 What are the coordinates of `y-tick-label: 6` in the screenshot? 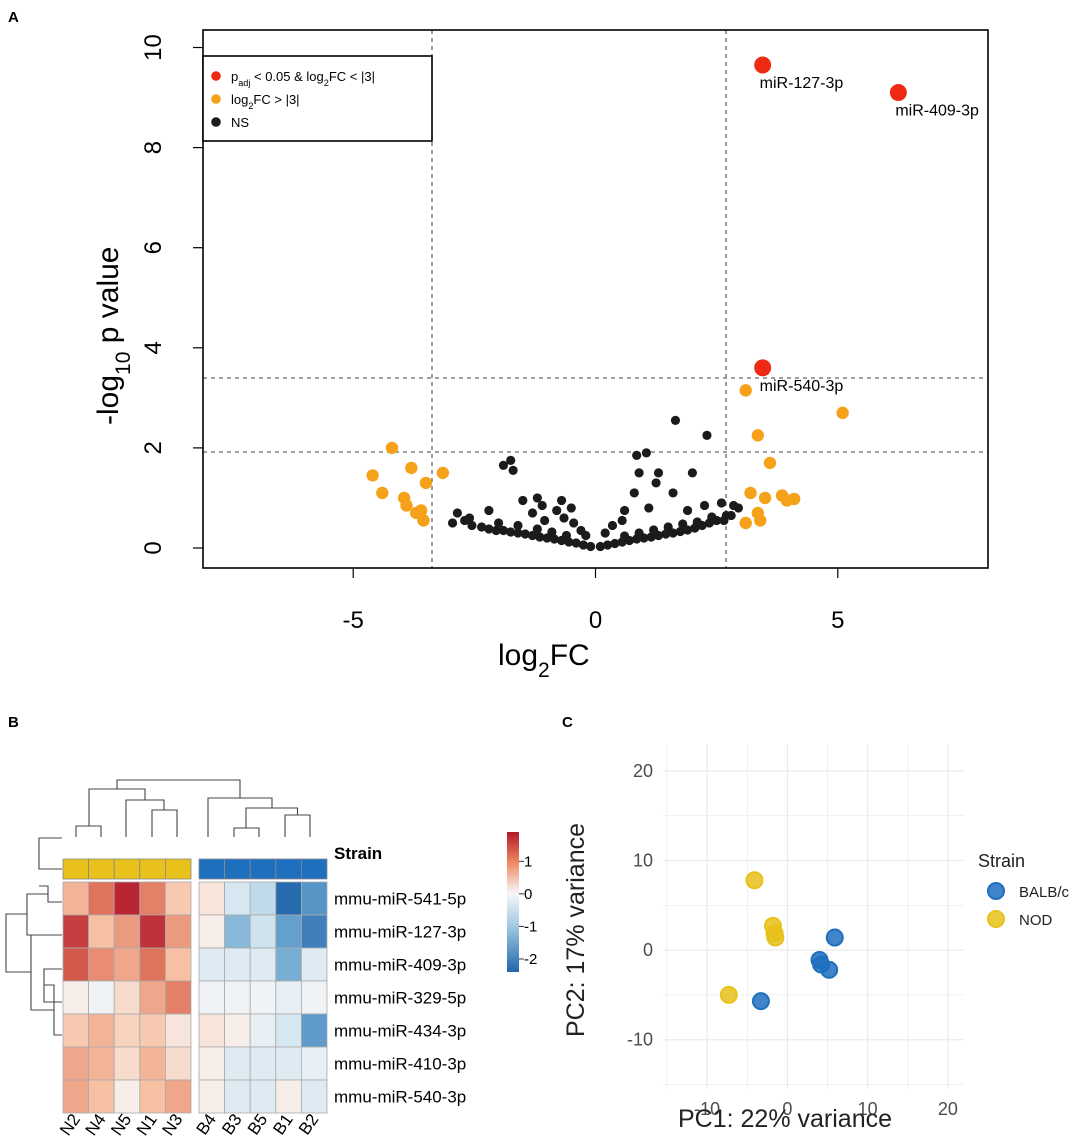 It's located at (153, 247).